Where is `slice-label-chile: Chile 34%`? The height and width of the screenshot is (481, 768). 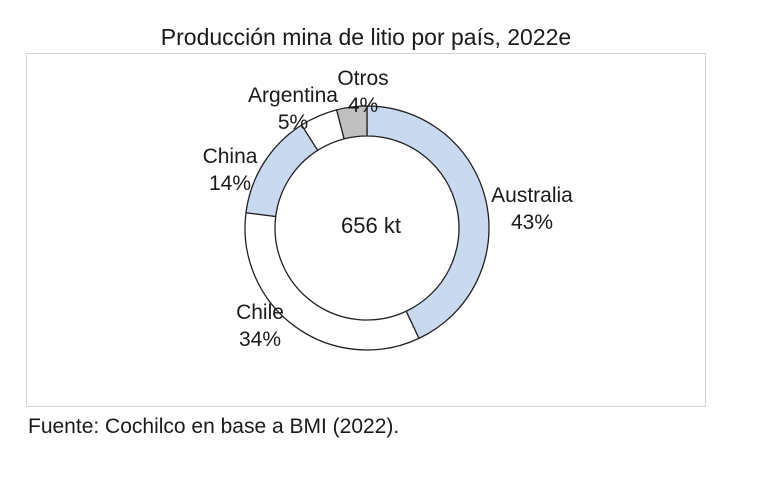 slice-label-chile: Chile 34% is located at coordinates (260, 326).